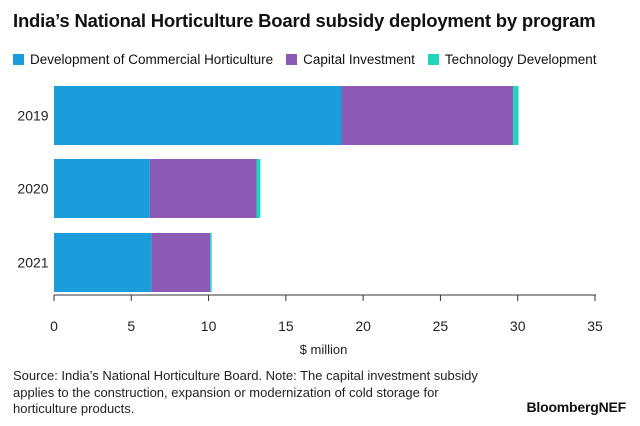  I want to click on legend-label-commercial-horticulture: Development of Commercial Horticulture, so click(152, 59).